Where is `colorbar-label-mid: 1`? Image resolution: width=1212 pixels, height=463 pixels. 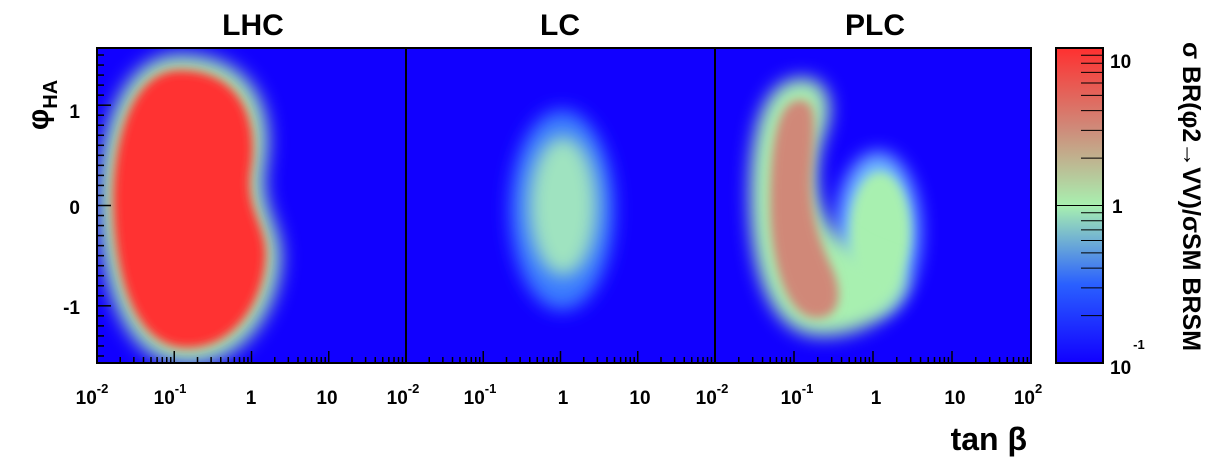
colorbar-label-mid: 1 is located at coordinates (1117, 207).